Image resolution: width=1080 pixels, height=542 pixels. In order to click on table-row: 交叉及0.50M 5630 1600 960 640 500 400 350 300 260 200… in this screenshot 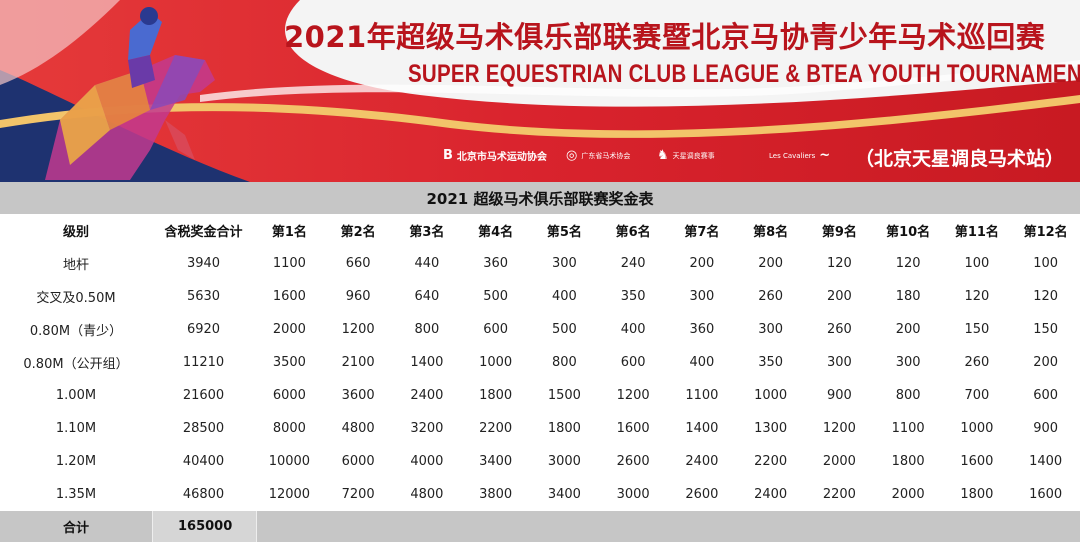, I will do `click(540, 296)`.